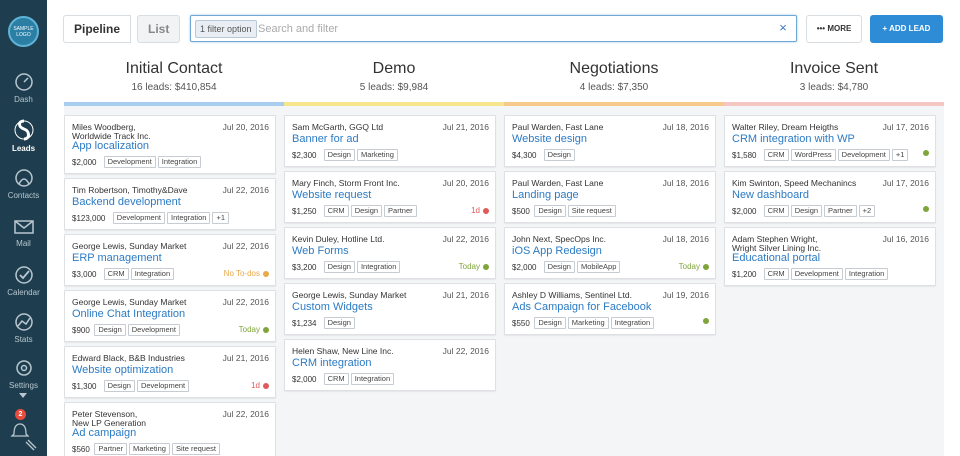 The image size is (960, 456). Describe the element at coordinates (776, 258) in the screenshot. I see `lead-title: Educational portal` at that location.